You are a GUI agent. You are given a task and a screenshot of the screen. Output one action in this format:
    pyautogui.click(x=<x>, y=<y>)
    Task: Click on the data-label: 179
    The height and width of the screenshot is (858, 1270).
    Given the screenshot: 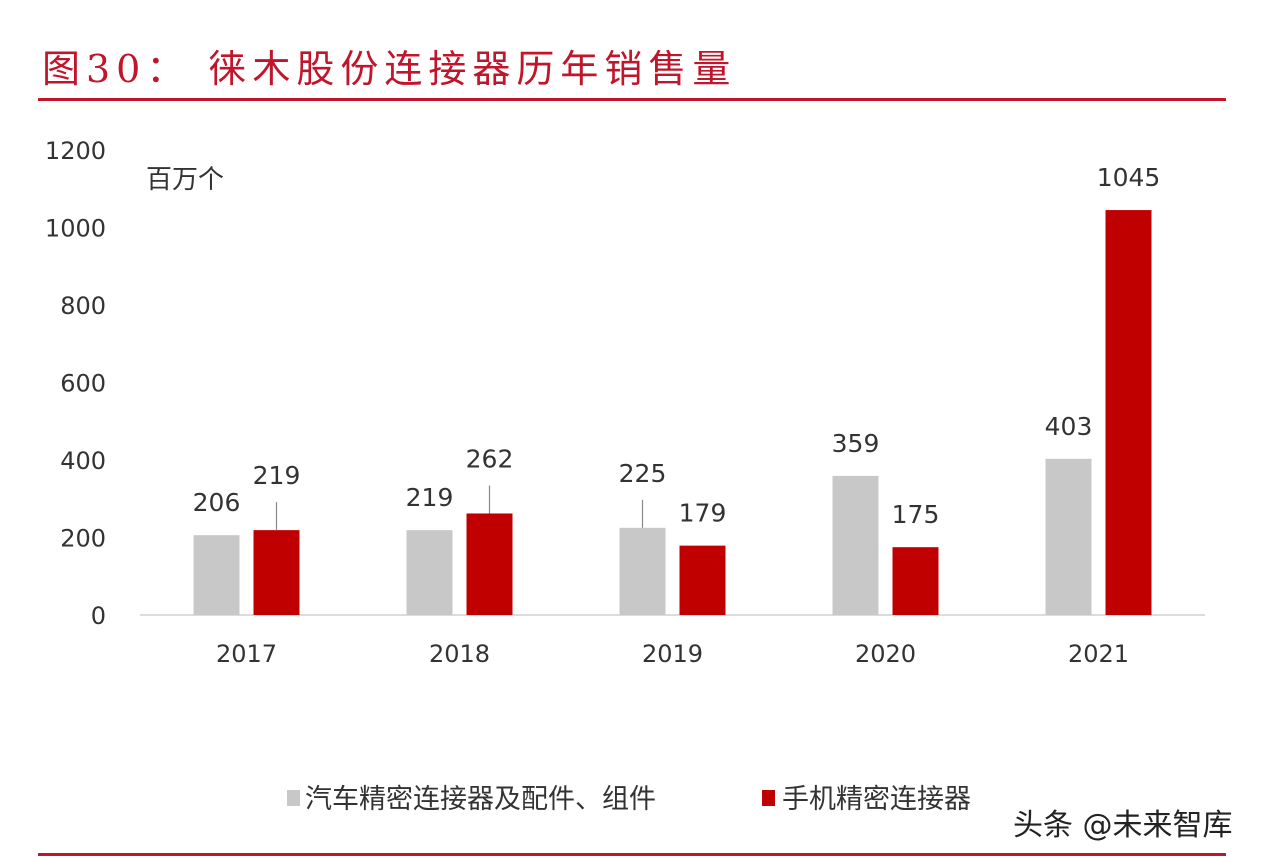 What is the action you would take?
    pyautogui.click(x=703, y=513)
    